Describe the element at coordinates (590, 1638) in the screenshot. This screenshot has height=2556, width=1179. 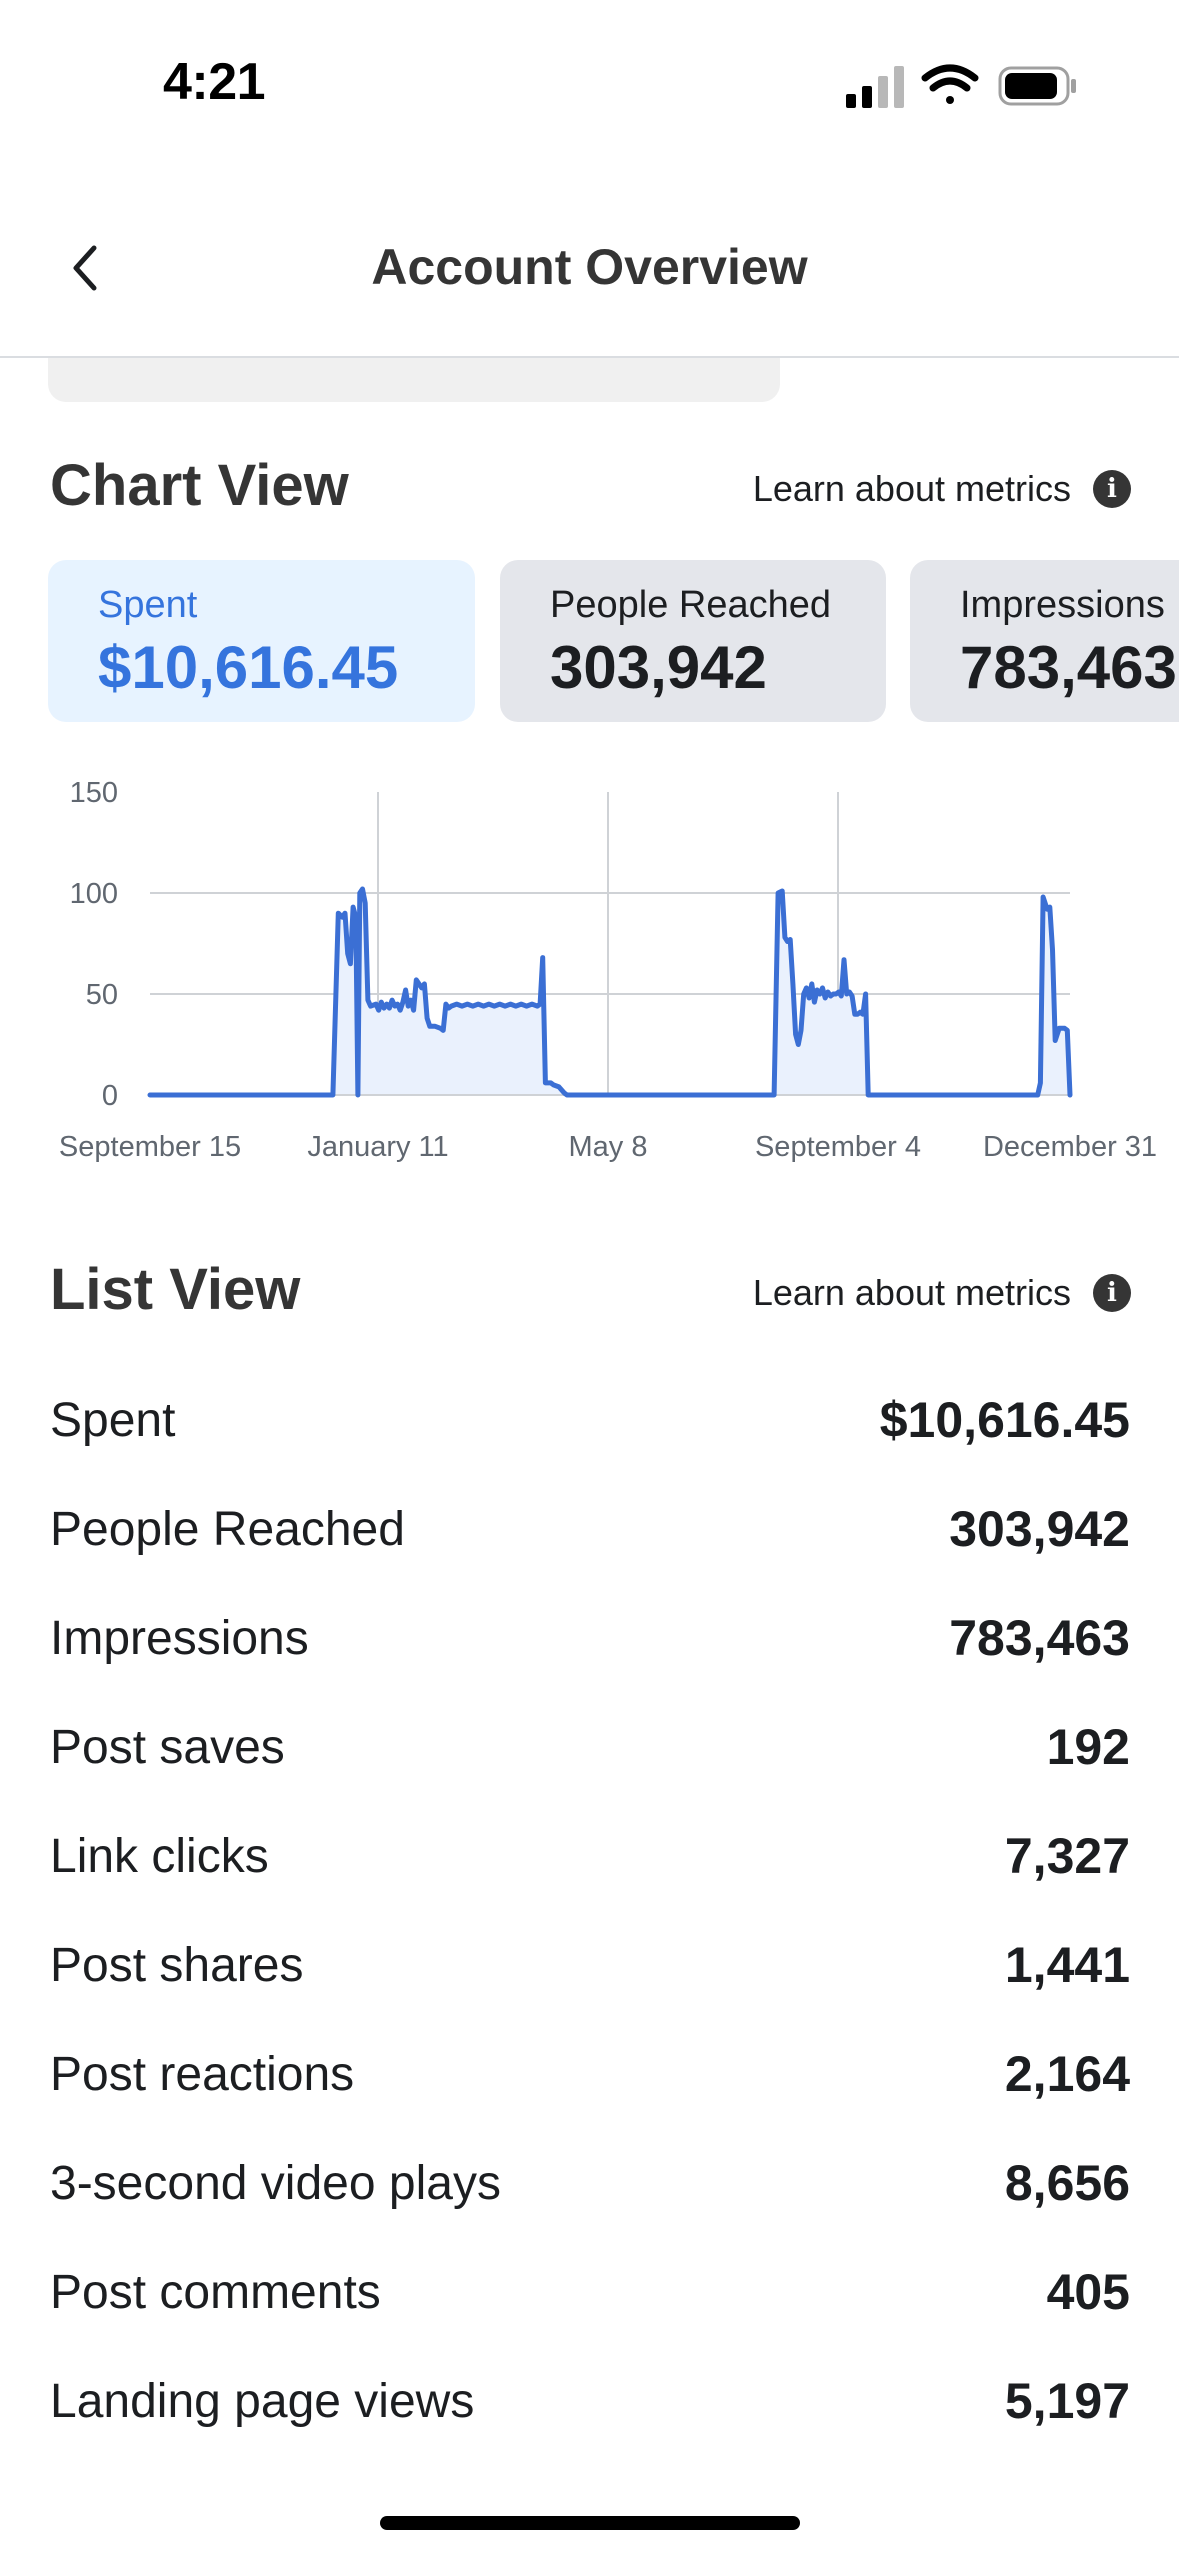
I see `list-row-impressions: Impressions 783,463` at that location.